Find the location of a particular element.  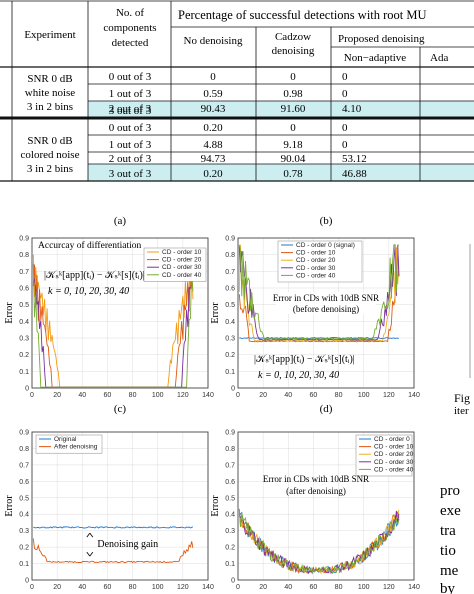

header-experiment: Experiment is located at coordinates (49, 35).